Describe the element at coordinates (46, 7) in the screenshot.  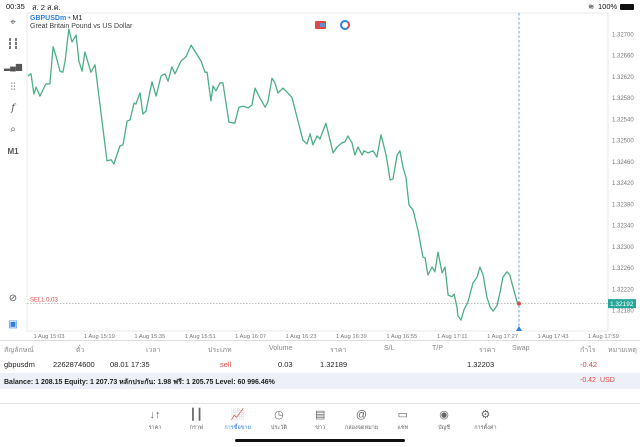
I see `status-date: ส. 2 ส.ค.` at that location.